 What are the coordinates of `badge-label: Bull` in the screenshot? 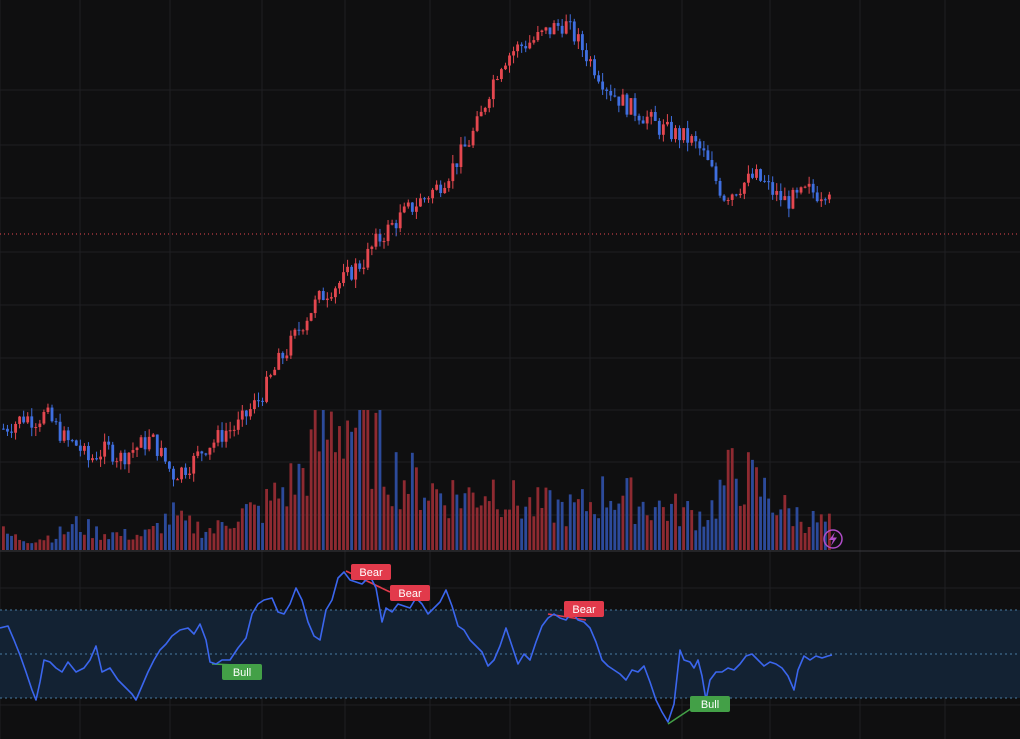 It's located at (242, 673).